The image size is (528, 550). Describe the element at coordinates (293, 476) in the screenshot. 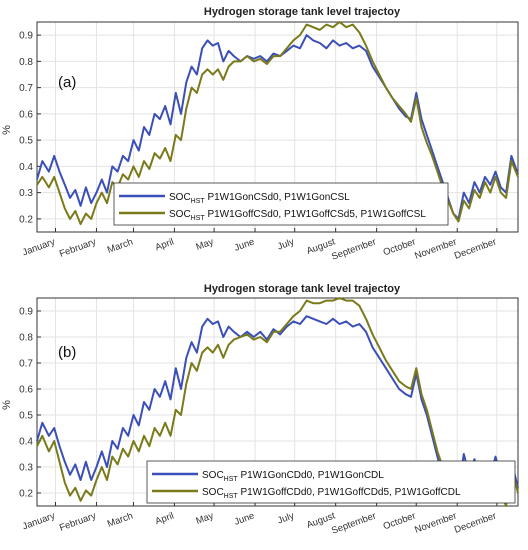

I see `legend-entry: SOCHST P1W1GonCDd0, P1W1GonCDL` at that location.